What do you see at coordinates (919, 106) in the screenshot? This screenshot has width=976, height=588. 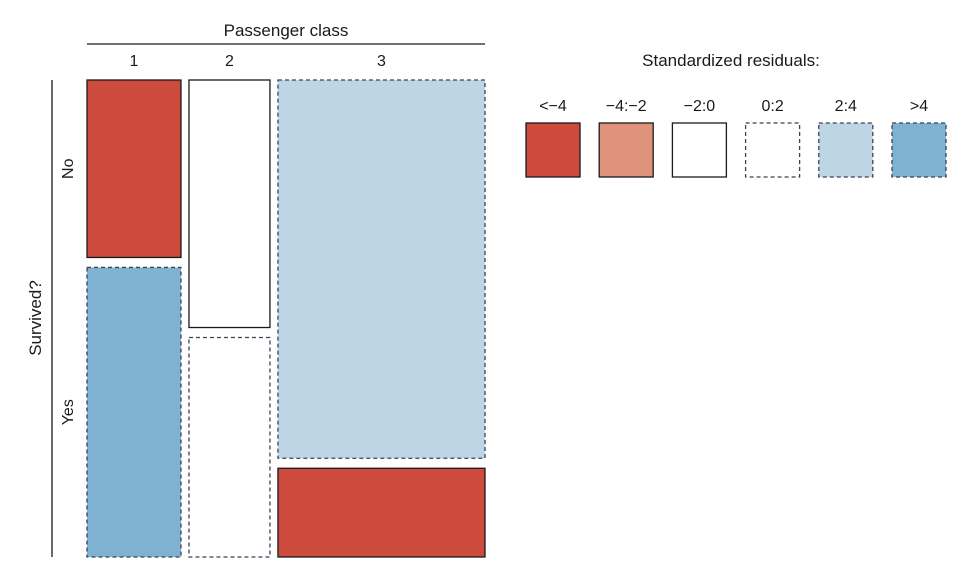 I see `legend-label: >4` at bounding box center [919, 106].